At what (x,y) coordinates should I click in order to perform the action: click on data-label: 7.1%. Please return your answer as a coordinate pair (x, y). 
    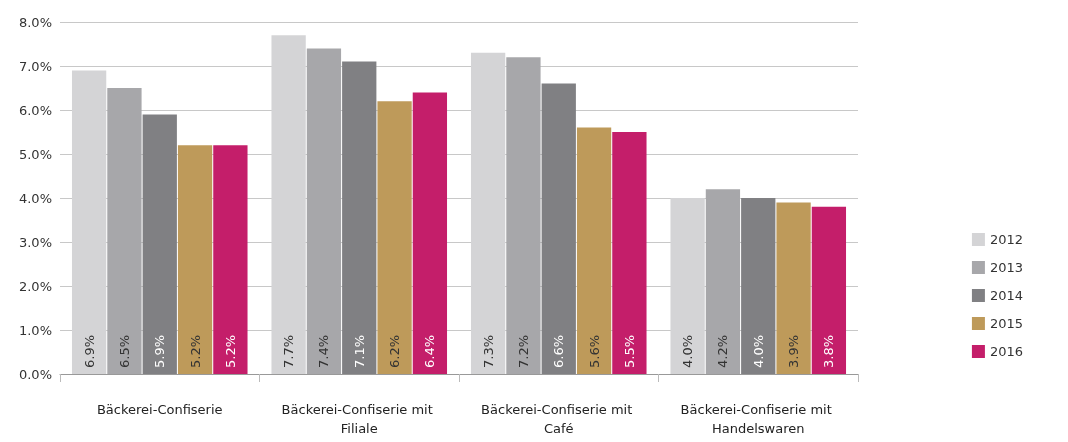
    Looking at the image, I should click on (359, 351).